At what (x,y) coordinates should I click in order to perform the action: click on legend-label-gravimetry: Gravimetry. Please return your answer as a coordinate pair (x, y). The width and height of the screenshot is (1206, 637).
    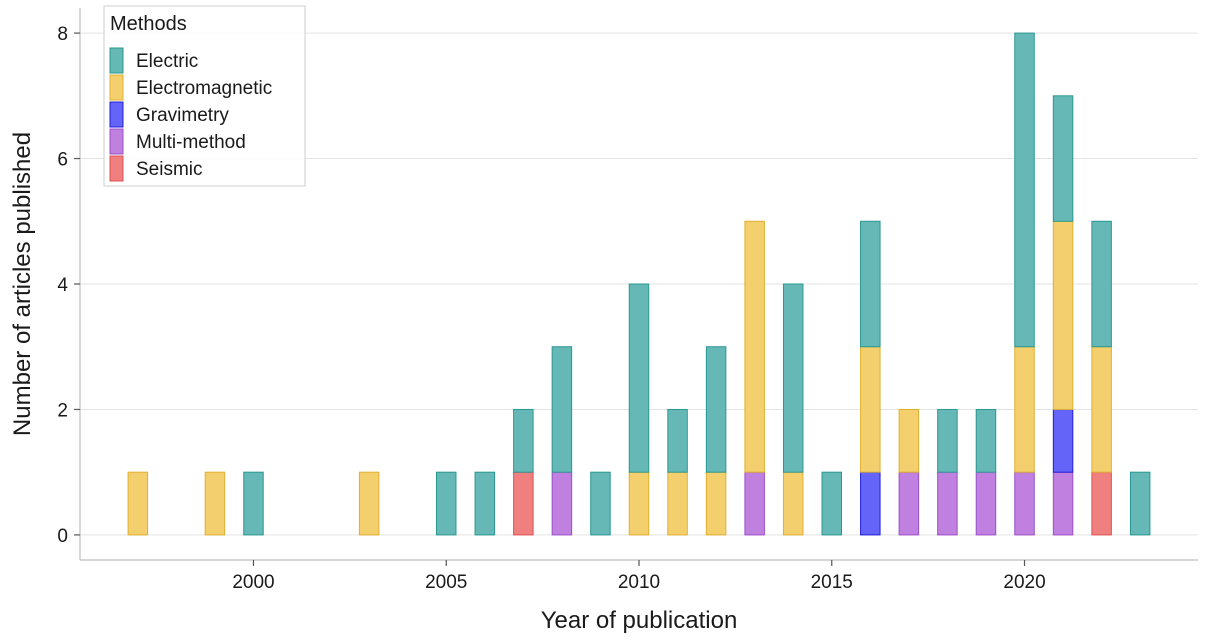
    Looking at the image, I should click on (182, 115).